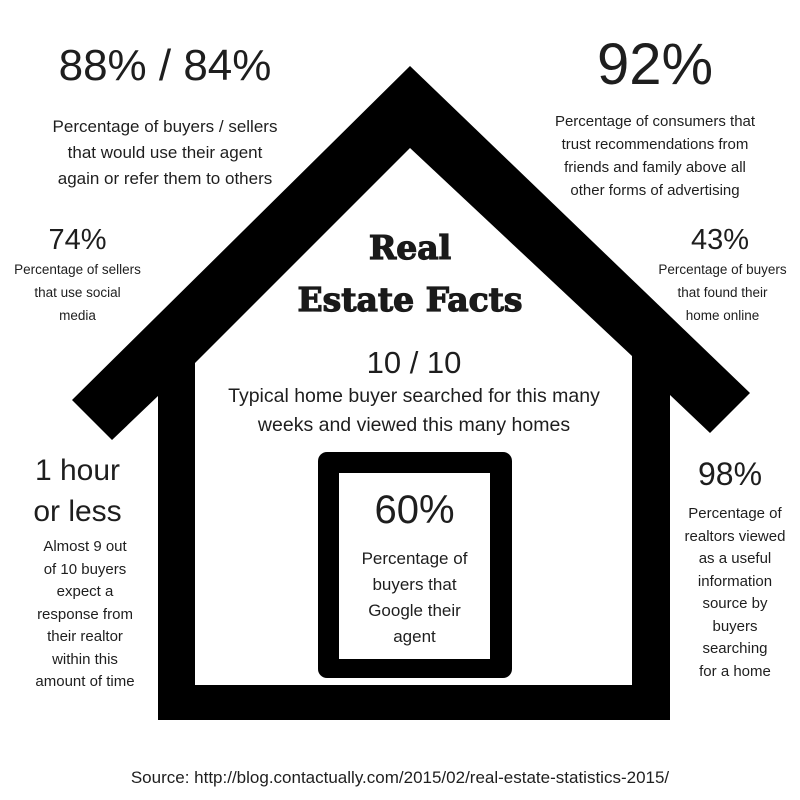  What do you see at coordinates (414, 362) in the screenshot?
I see `fact-center-value: 10 / 10` at bounding box center [414, 362].